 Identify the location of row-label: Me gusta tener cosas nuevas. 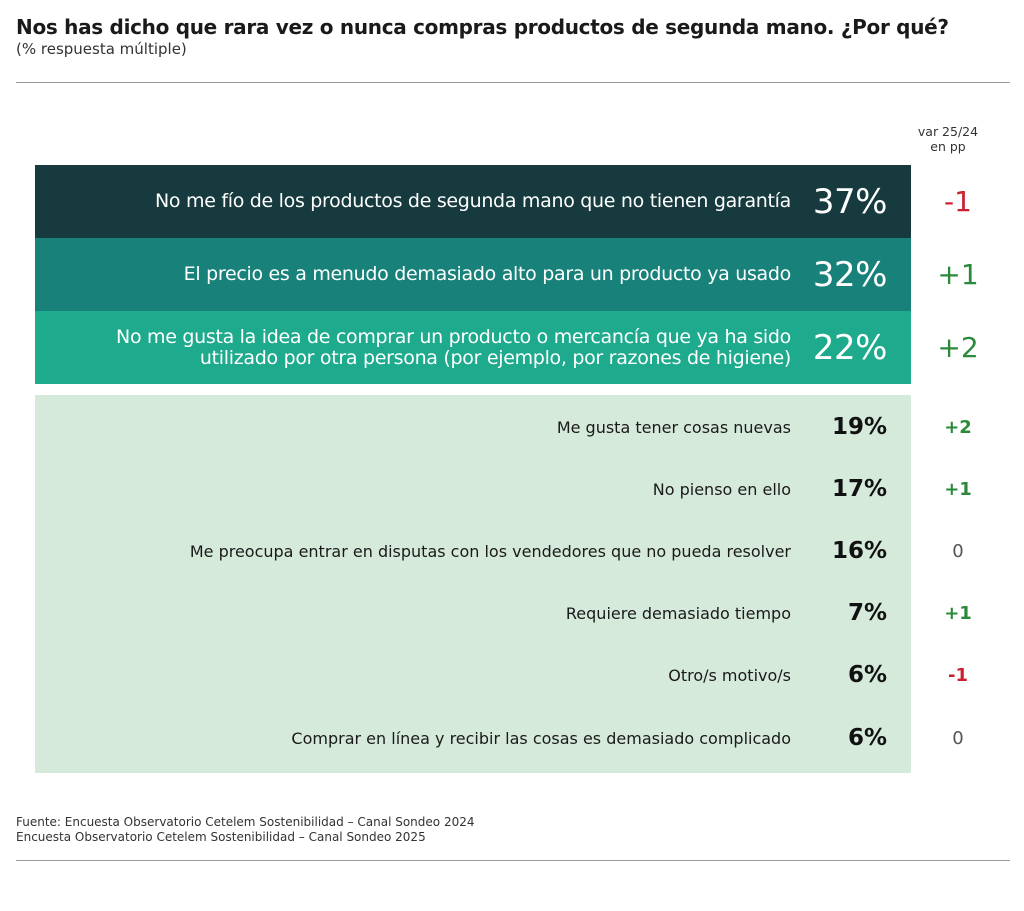
(673, 427).